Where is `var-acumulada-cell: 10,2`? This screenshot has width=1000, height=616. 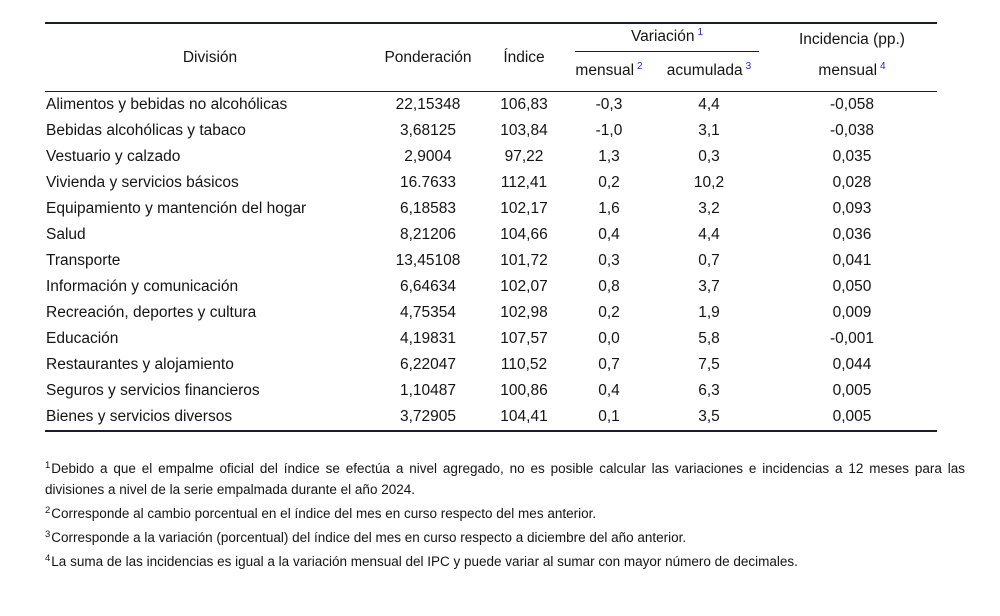 var-acumulada-cell: 10,2 is located at coordinates (709, 182).